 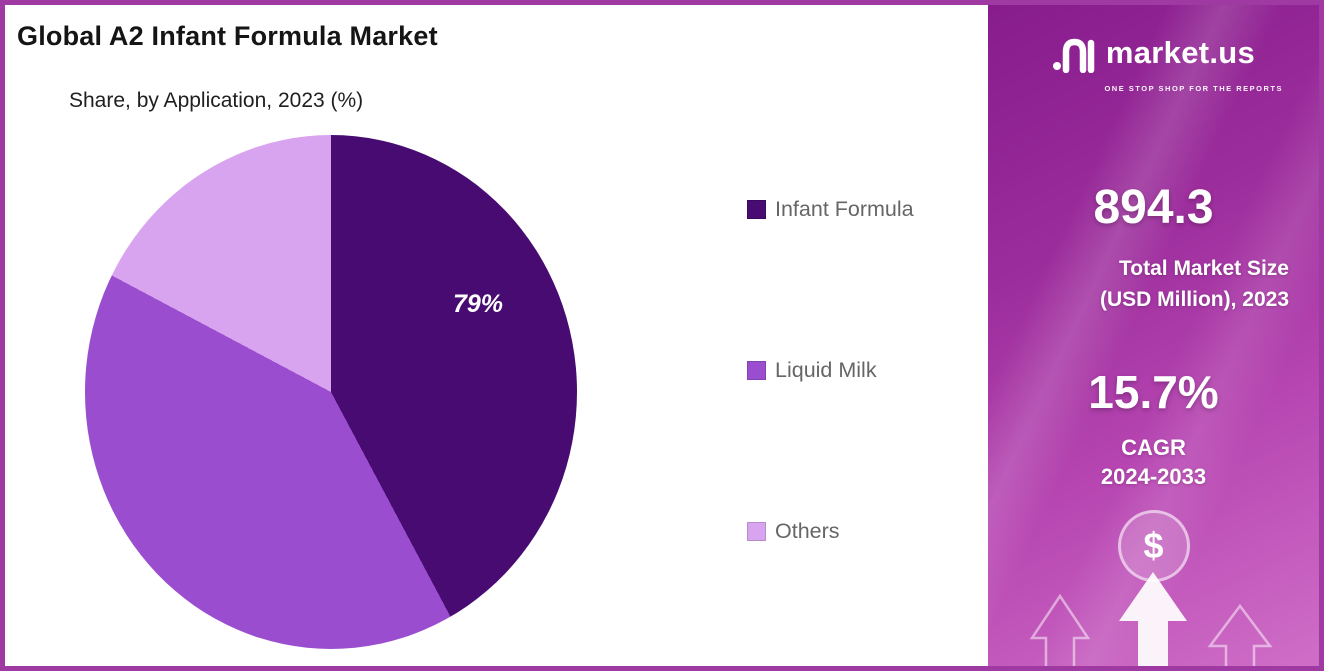 What do you see at coordinates (478, 304) in the screenshot?
I see `pie-data-label: 79%` at bounding box center [478, 304].